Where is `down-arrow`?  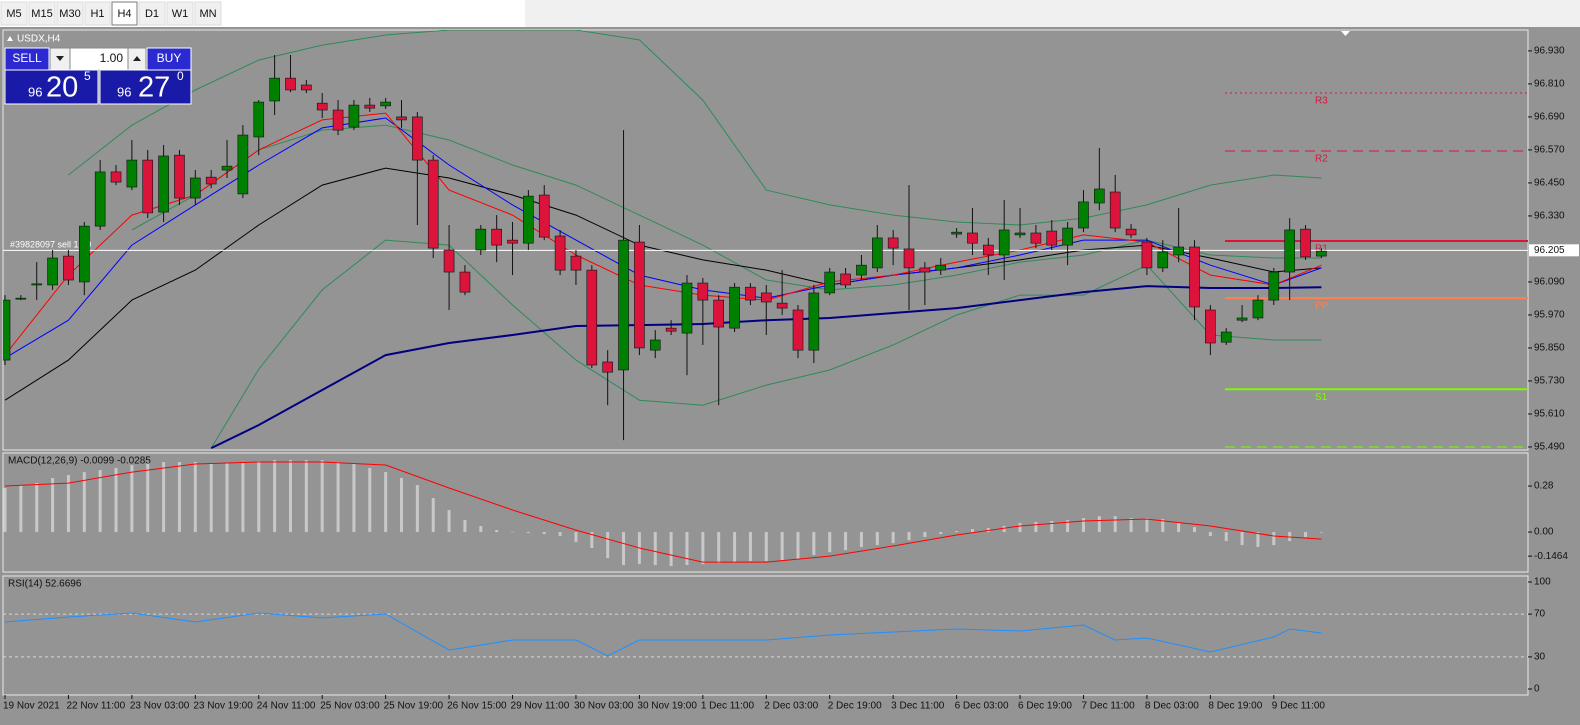 down-arrow is located at coordinates (60, 58).